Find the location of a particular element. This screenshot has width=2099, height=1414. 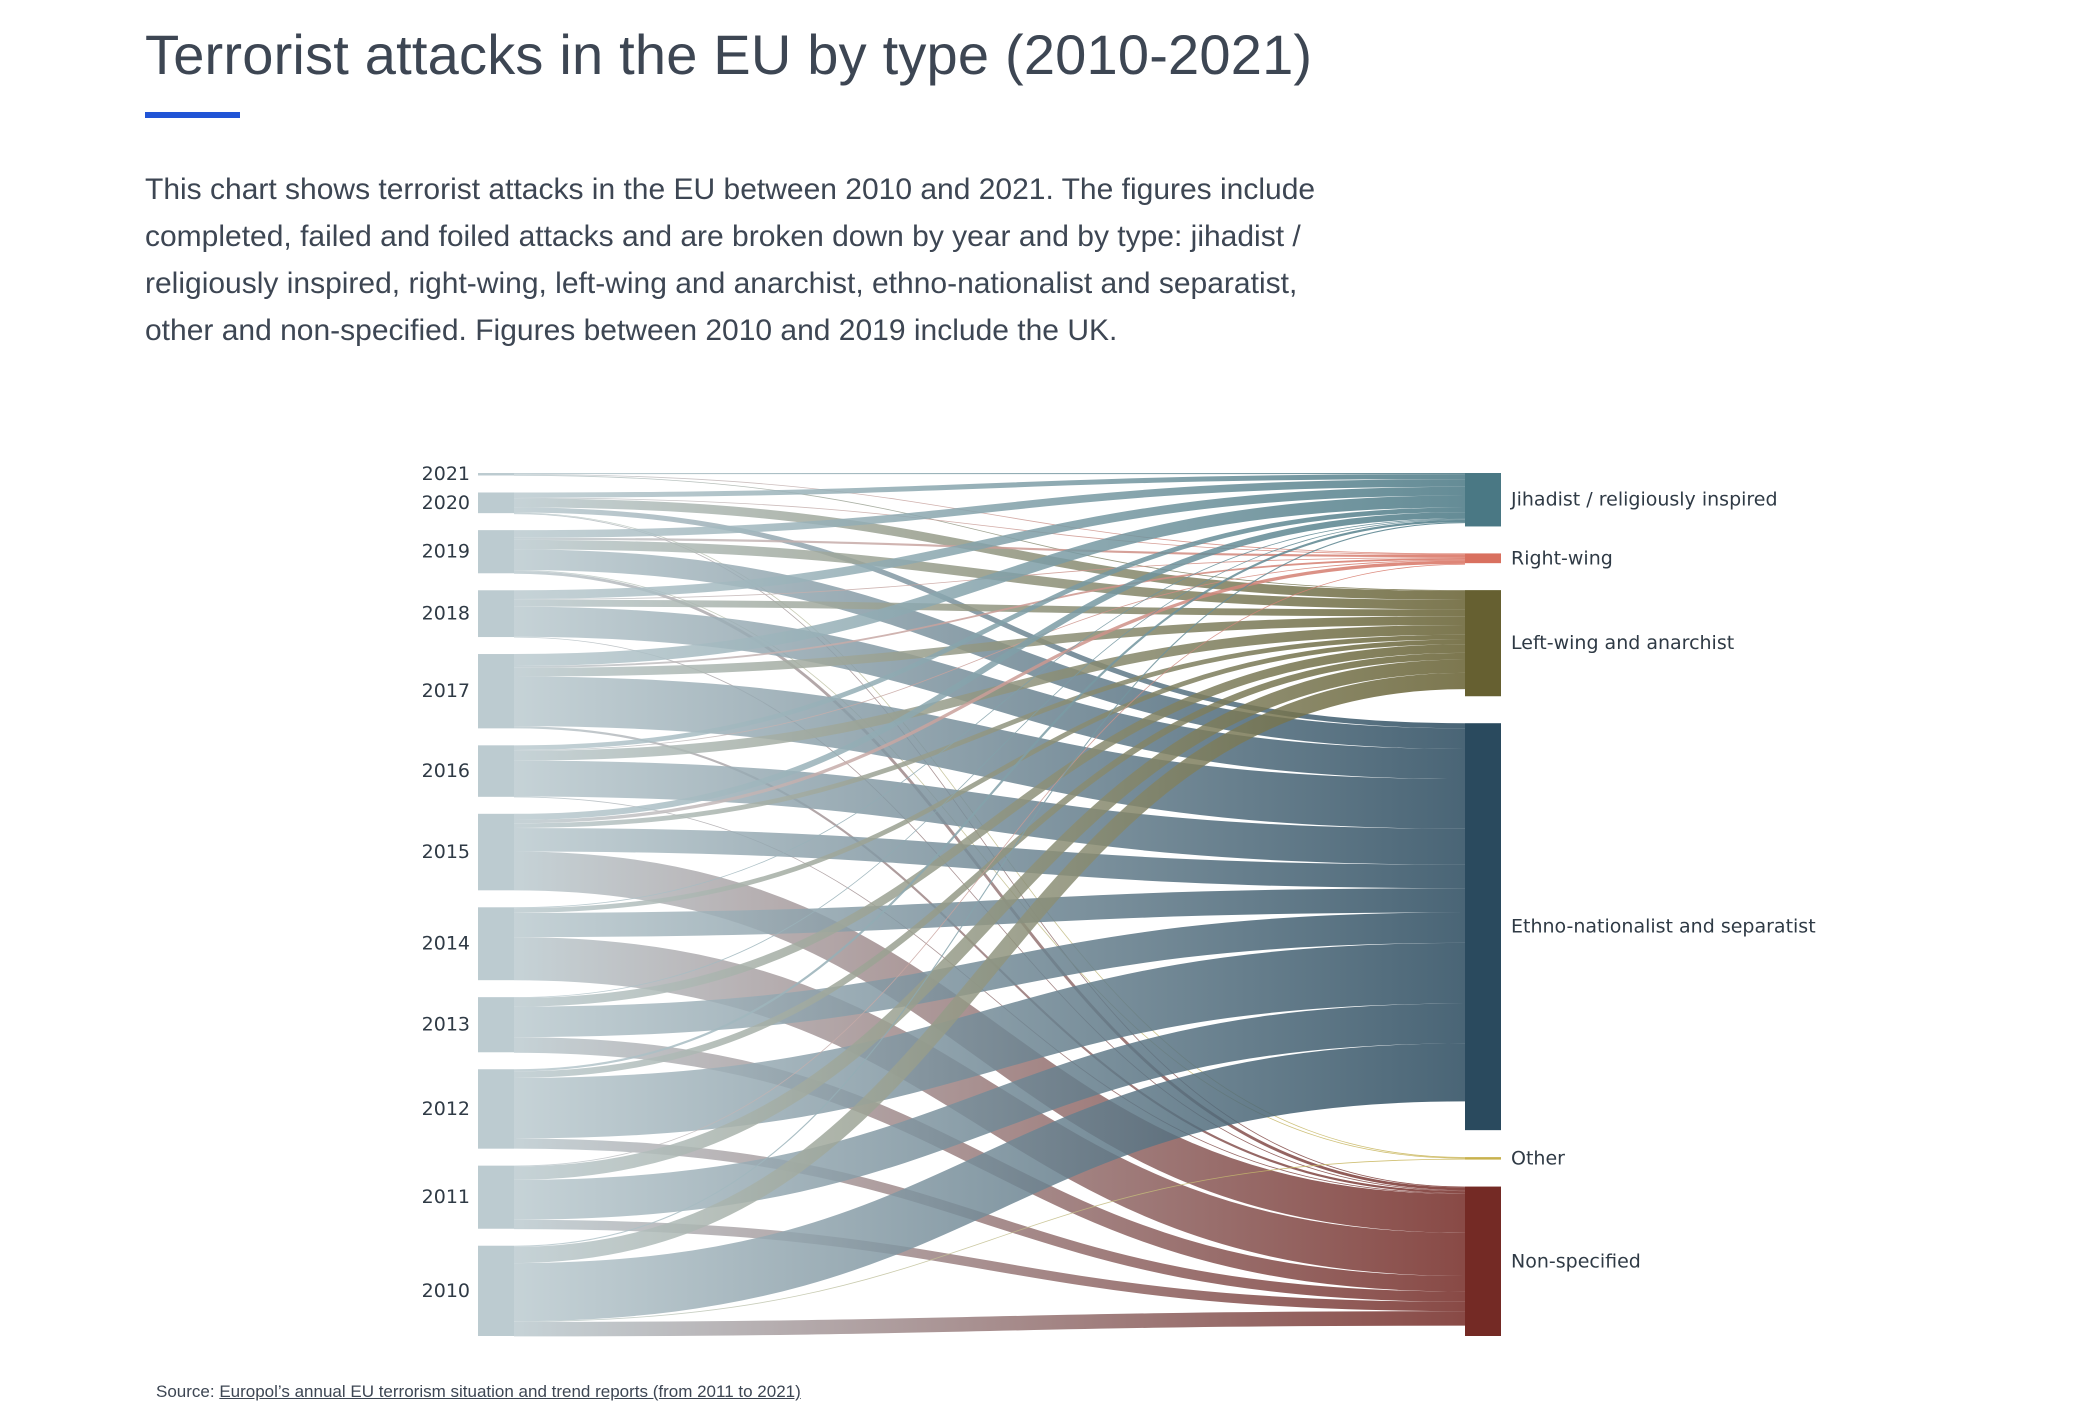

link-2013-to-left-wing-and-anarchist is located at coordinates (989, 825).